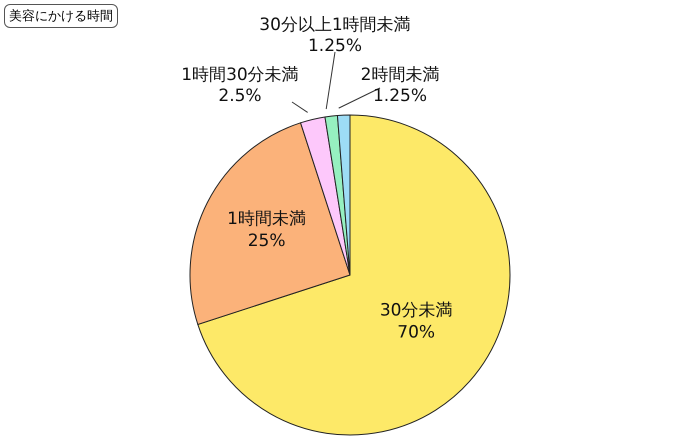 This screenshot has width=700, height=443. What do you see at coordinates (240, 75) in the screenshot?
I see `slice-label: 1時間30分未満` at bounding box center [240, 75].